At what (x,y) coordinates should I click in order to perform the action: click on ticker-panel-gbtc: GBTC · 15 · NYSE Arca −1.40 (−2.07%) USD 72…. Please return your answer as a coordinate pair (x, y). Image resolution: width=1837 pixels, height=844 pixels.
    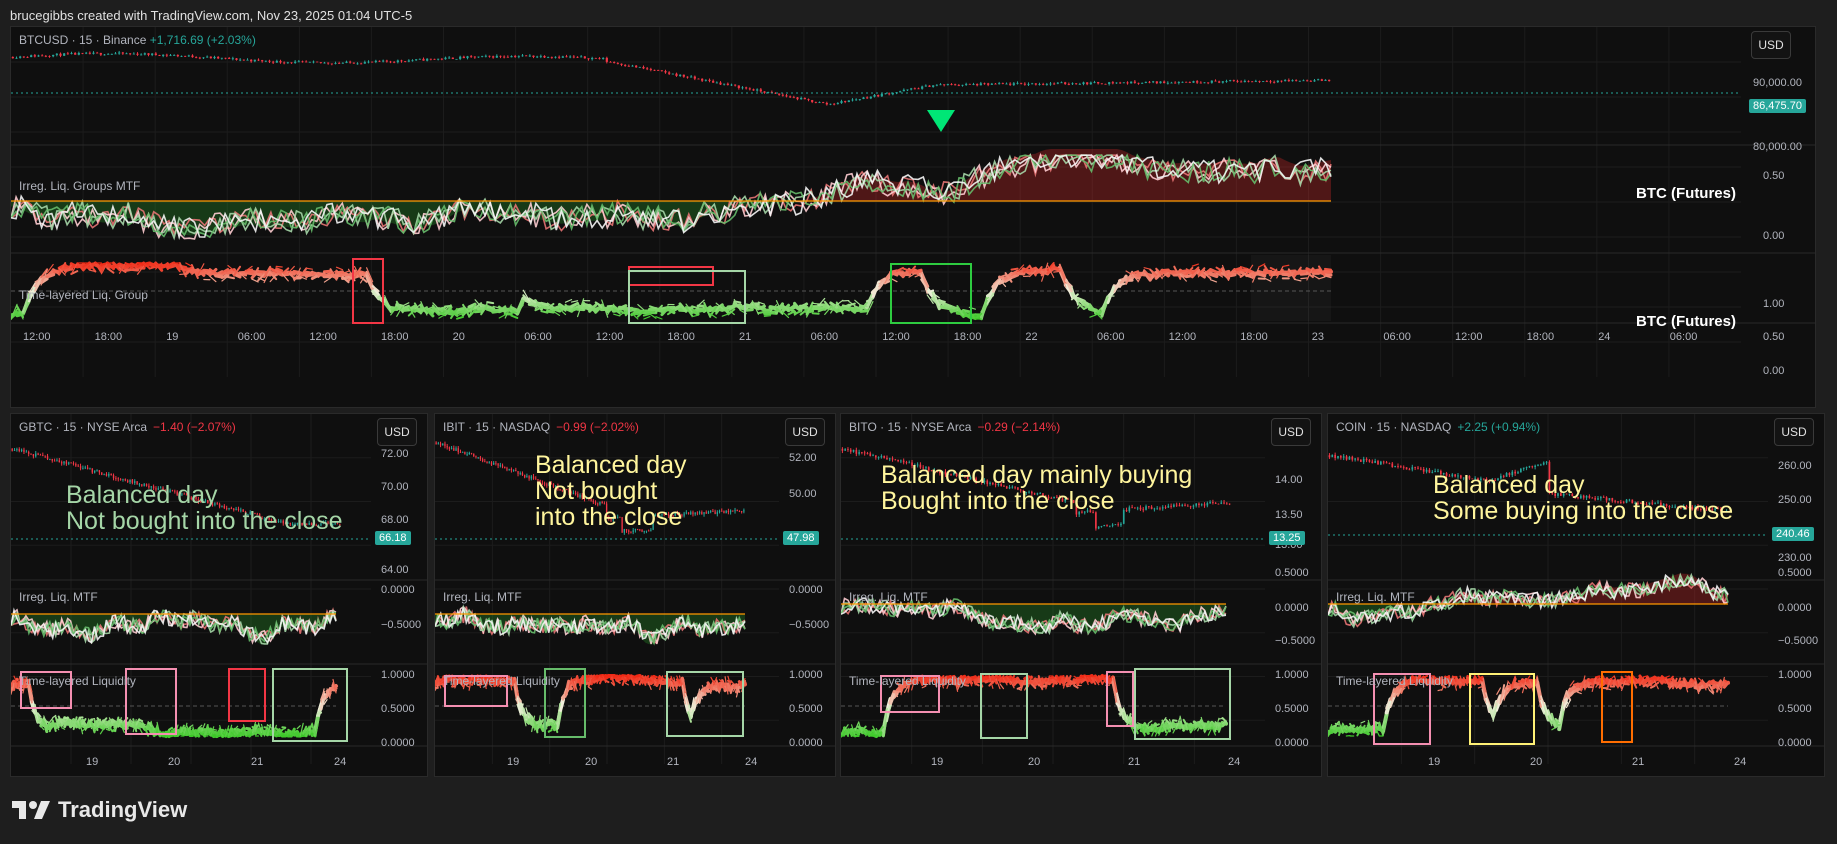
    Looking at the image, I should click on (219, 595).